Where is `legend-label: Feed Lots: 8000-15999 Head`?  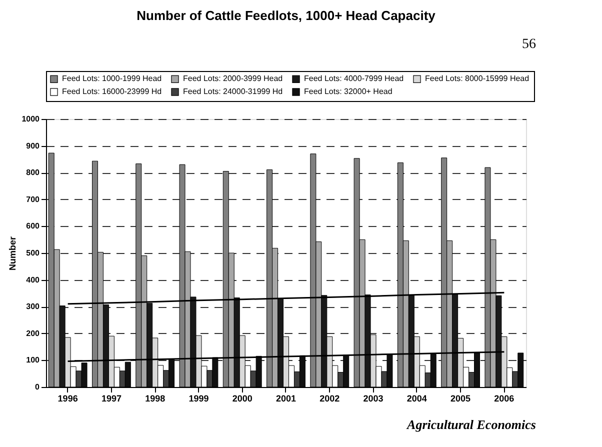 legend-label: Feed Lots: 8000-15999 Head is located at coordinates (477, 79).